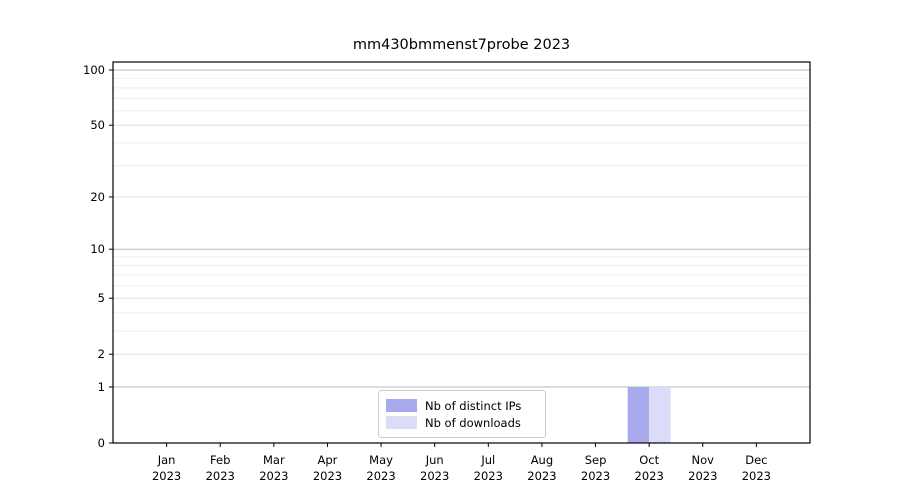  Describe the element at coordinates (166, 460) in the screenshot. I see `x-tick-label-month: Jan` at that location.